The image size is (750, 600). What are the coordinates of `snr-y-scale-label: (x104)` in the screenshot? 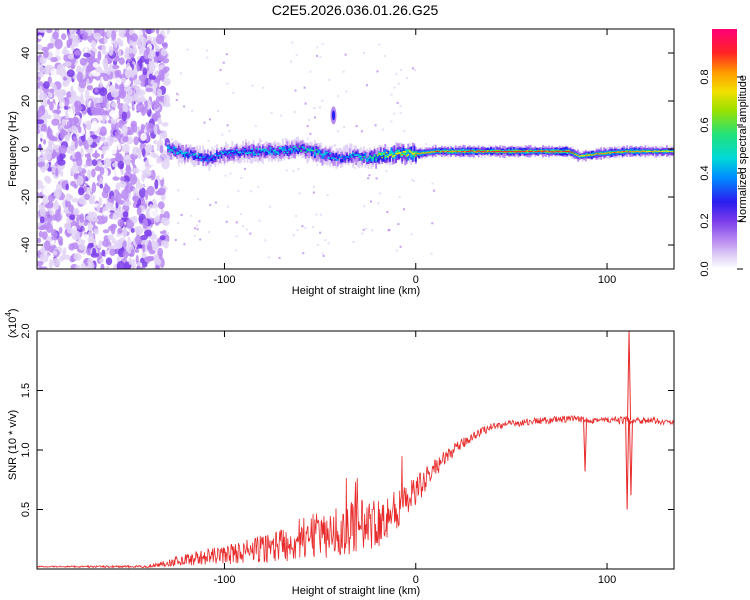 It's located at (11, 323).